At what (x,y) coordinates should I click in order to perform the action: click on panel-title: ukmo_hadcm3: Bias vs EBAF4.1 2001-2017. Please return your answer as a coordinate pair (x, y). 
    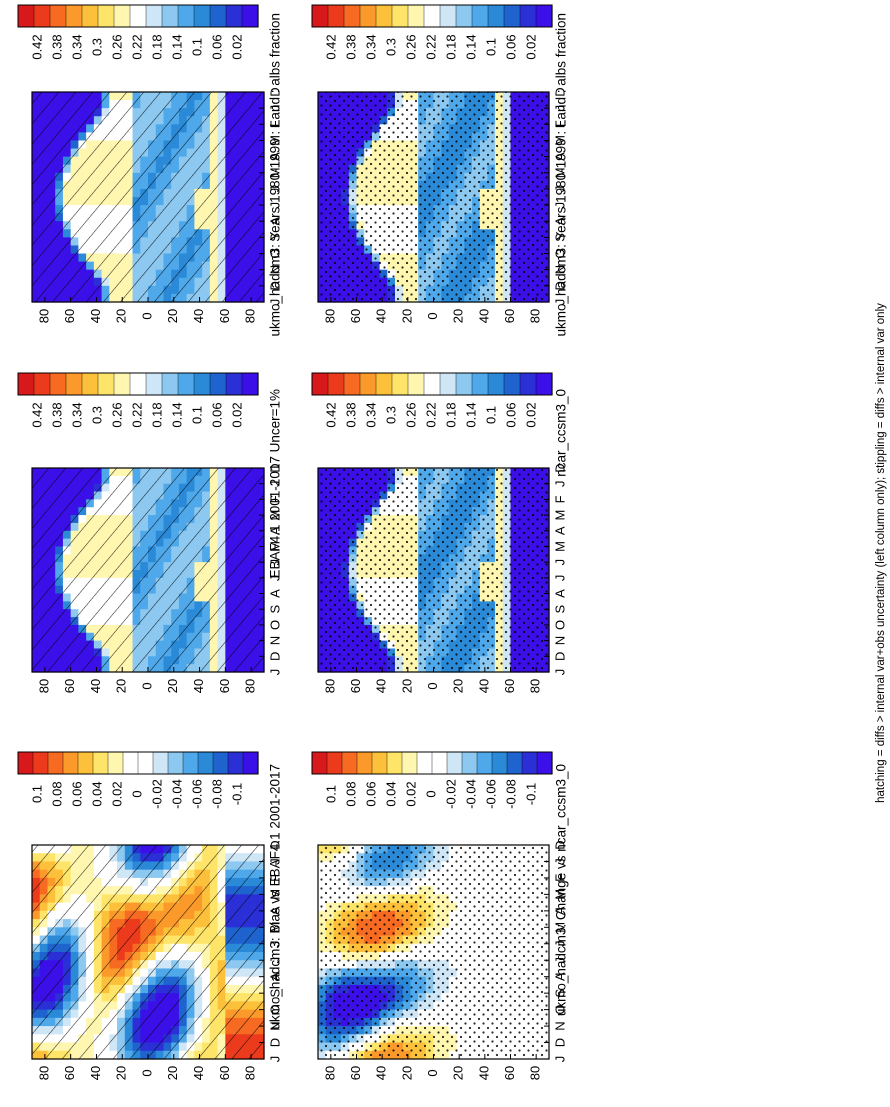
    Looking at the image, I should click on (275, 897).